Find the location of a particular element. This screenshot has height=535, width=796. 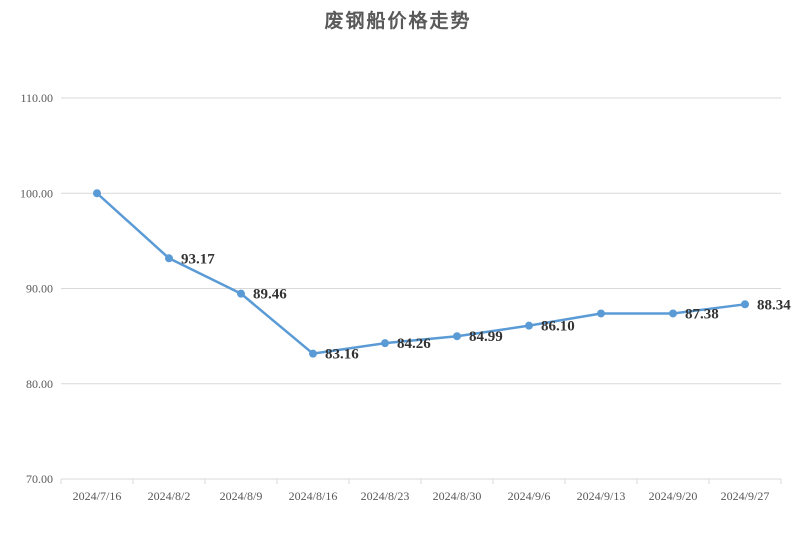

data-label: 89.46 is located at coordinates (270, 295).